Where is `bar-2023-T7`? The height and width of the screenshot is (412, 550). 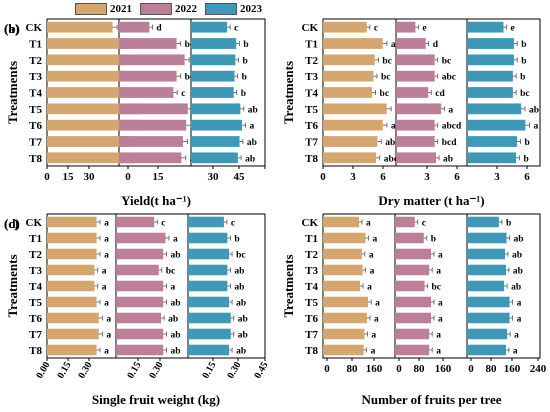
bar-2023-T7 is located at coordinates (215, 141).